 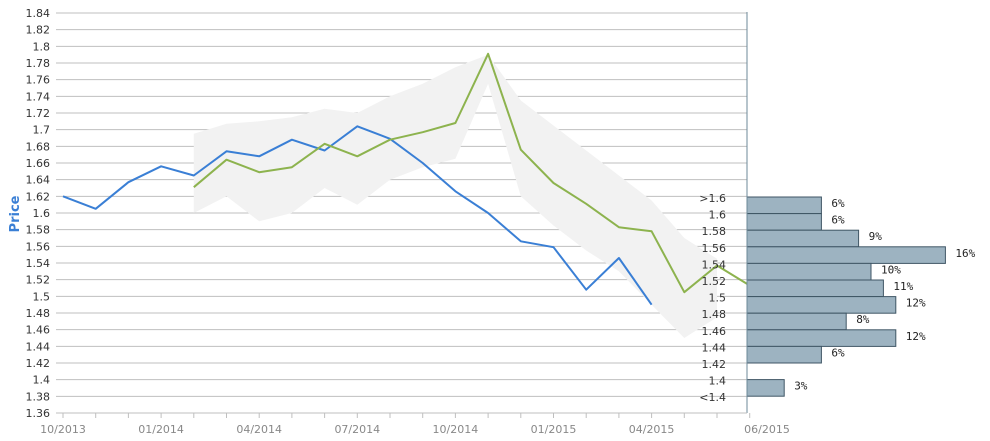 What do you see at coordinates (38, 363) in the screenshot?
I see `y-tick-label: 1.42` at bounding box center [38, 363].